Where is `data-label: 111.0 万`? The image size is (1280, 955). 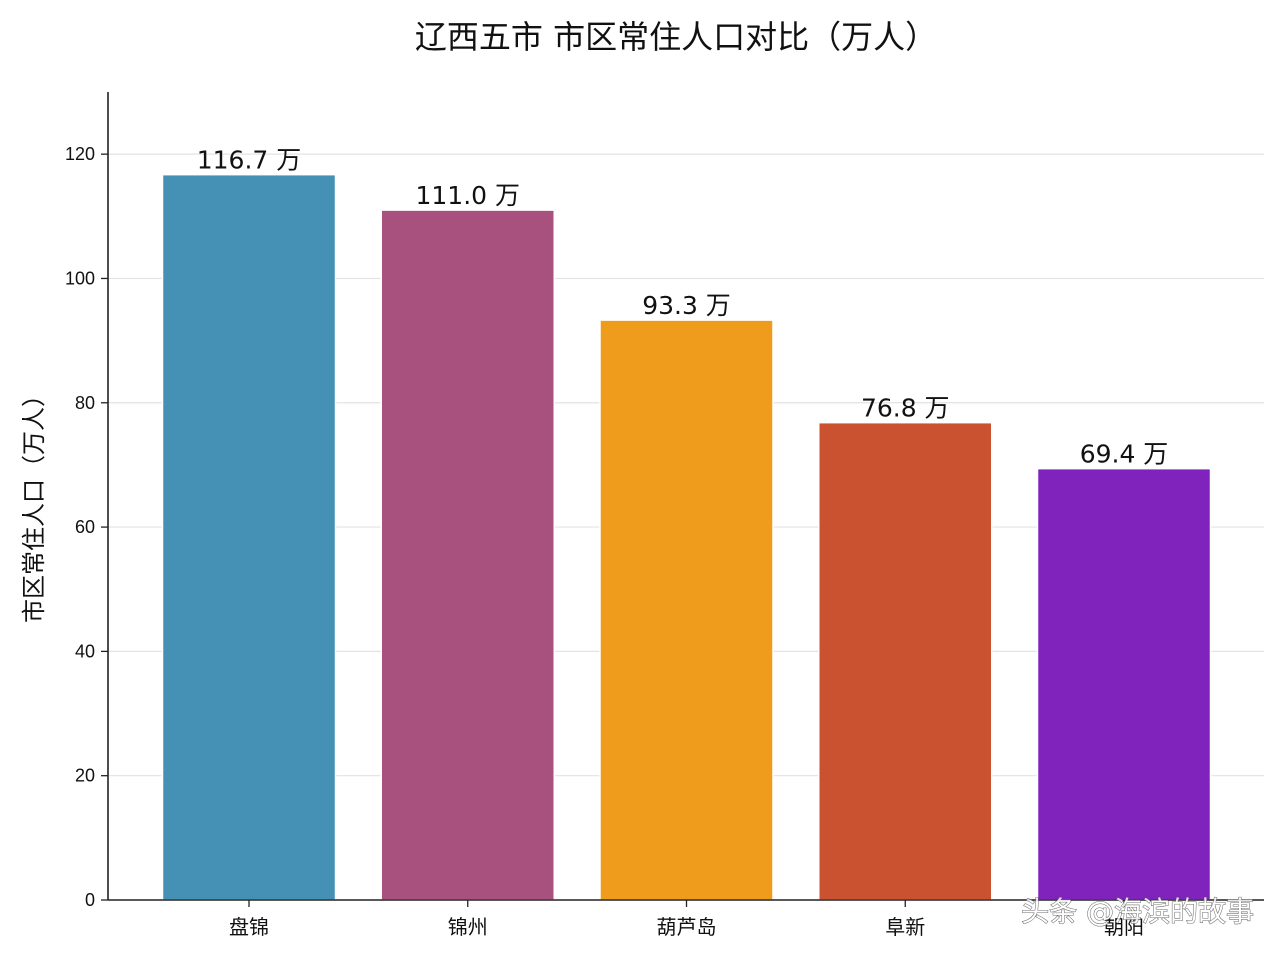
data-label: 111.0 万 is located at coordinates (467, 195).